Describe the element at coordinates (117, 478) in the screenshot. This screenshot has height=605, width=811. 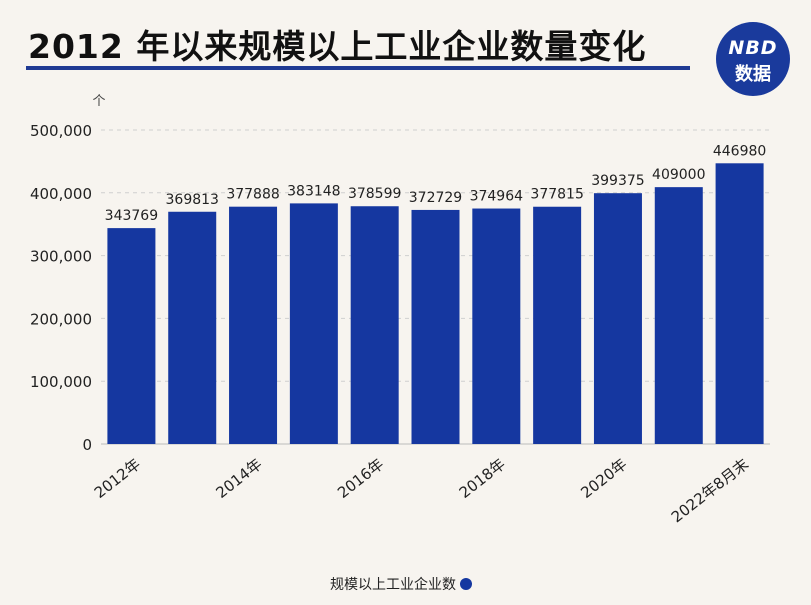
I see `x-tick-label: 2012年` at that location.